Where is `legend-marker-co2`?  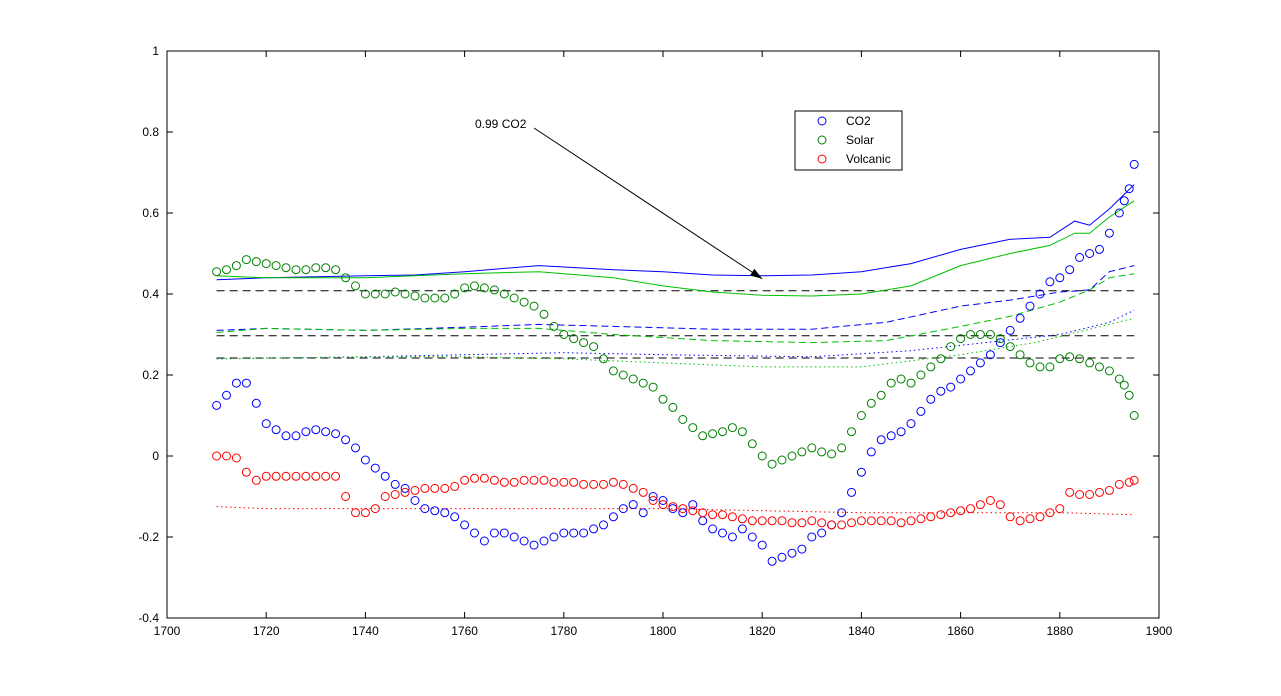 legend-marker-co2 is located at coordinates (822, 121).